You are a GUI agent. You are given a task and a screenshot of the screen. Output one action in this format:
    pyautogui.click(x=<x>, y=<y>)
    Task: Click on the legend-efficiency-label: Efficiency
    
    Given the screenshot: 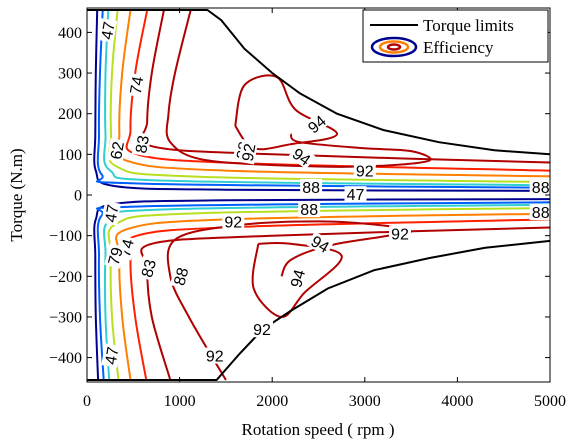 What is the action you would take?
    pyautogui.click(x=458, y=47)
    